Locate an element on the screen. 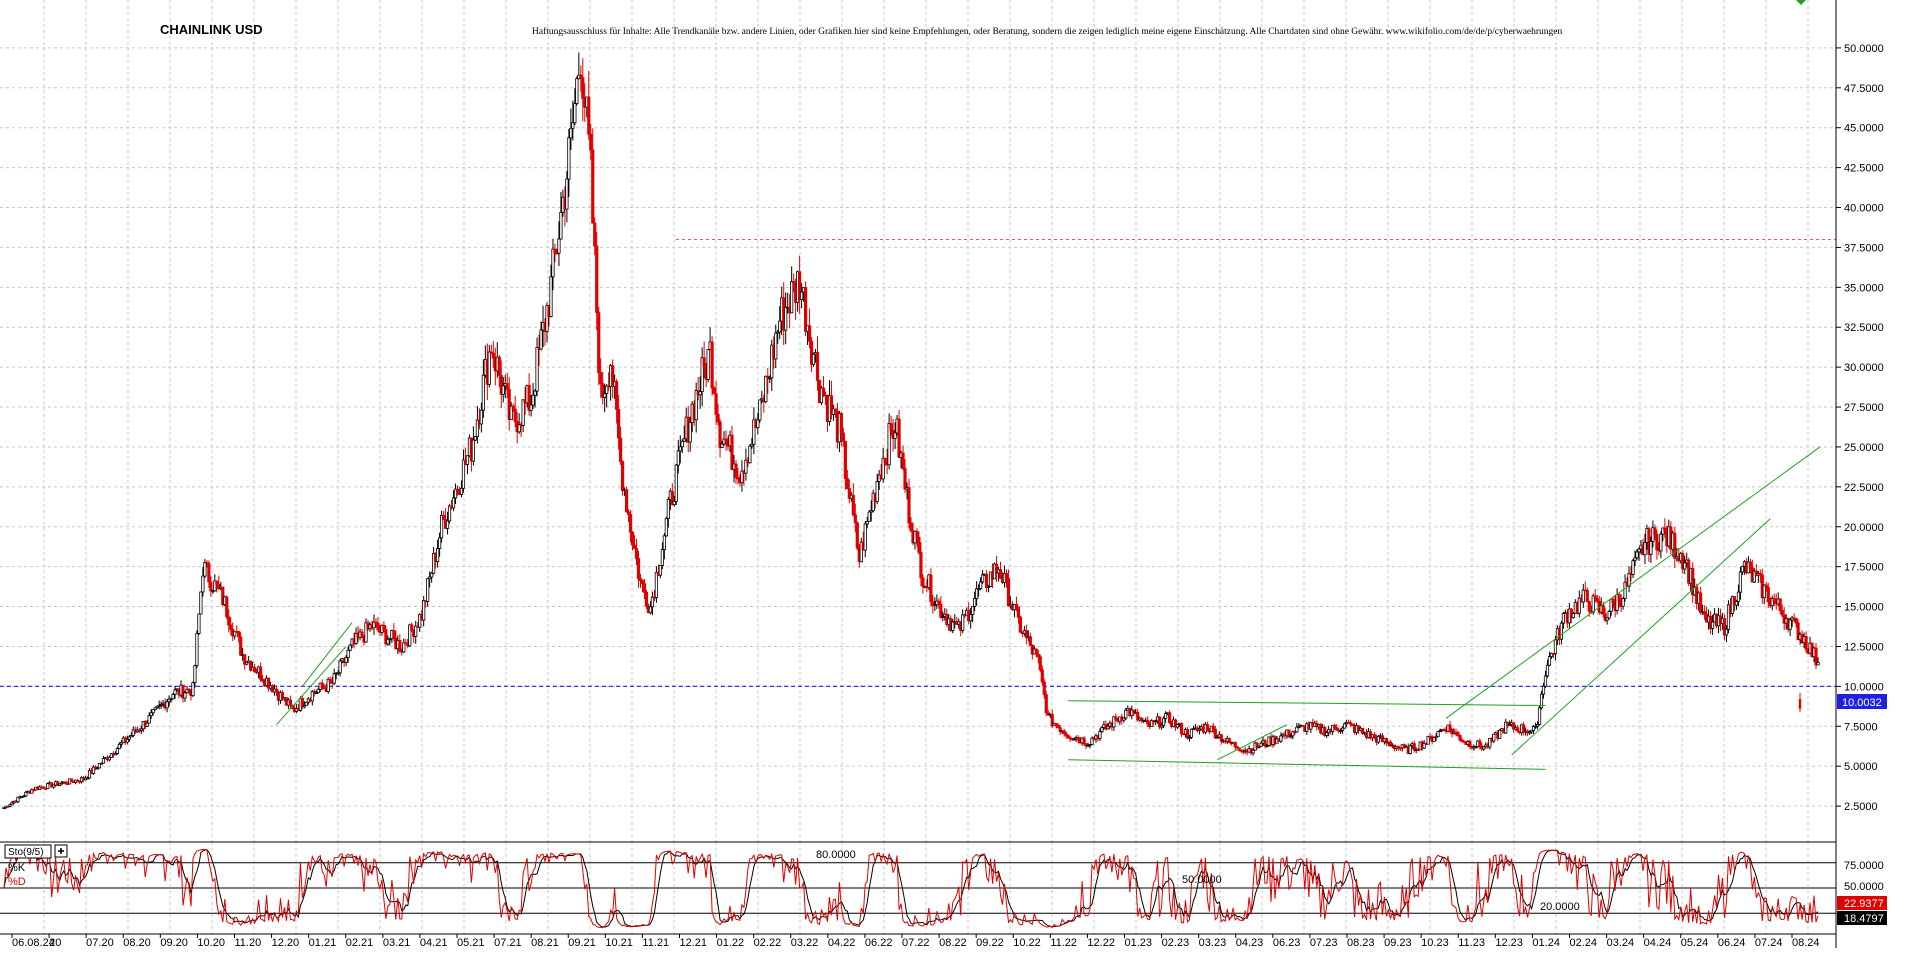  x-tick-label: 10.22 is located at coordinates (1027, 942).